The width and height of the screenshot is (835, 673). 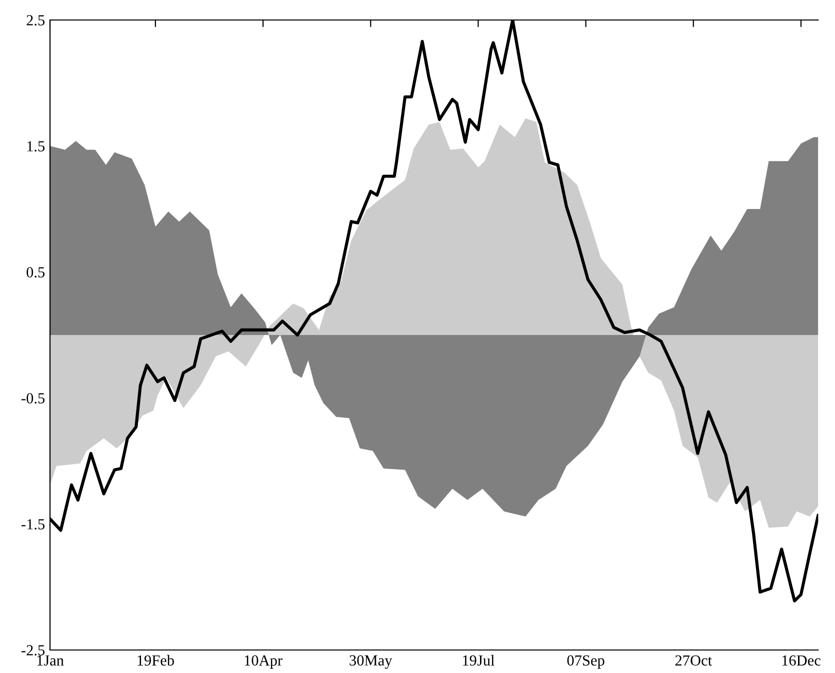 I want to click on x-tick-label: 19Feb, so click(x=156, y=660).